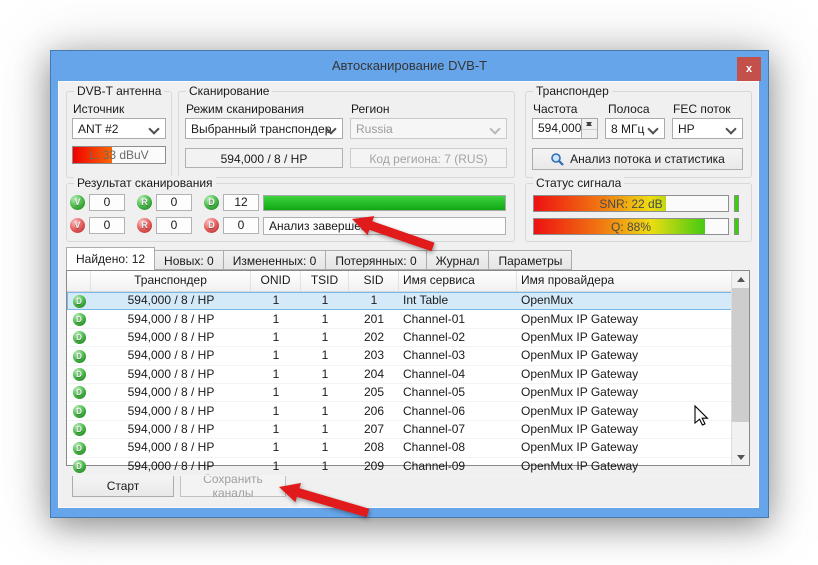 Image resolution: width=818 pixels, height=565 pixels. I want to click on found-v-badge-icon: V, so click(77, 202).